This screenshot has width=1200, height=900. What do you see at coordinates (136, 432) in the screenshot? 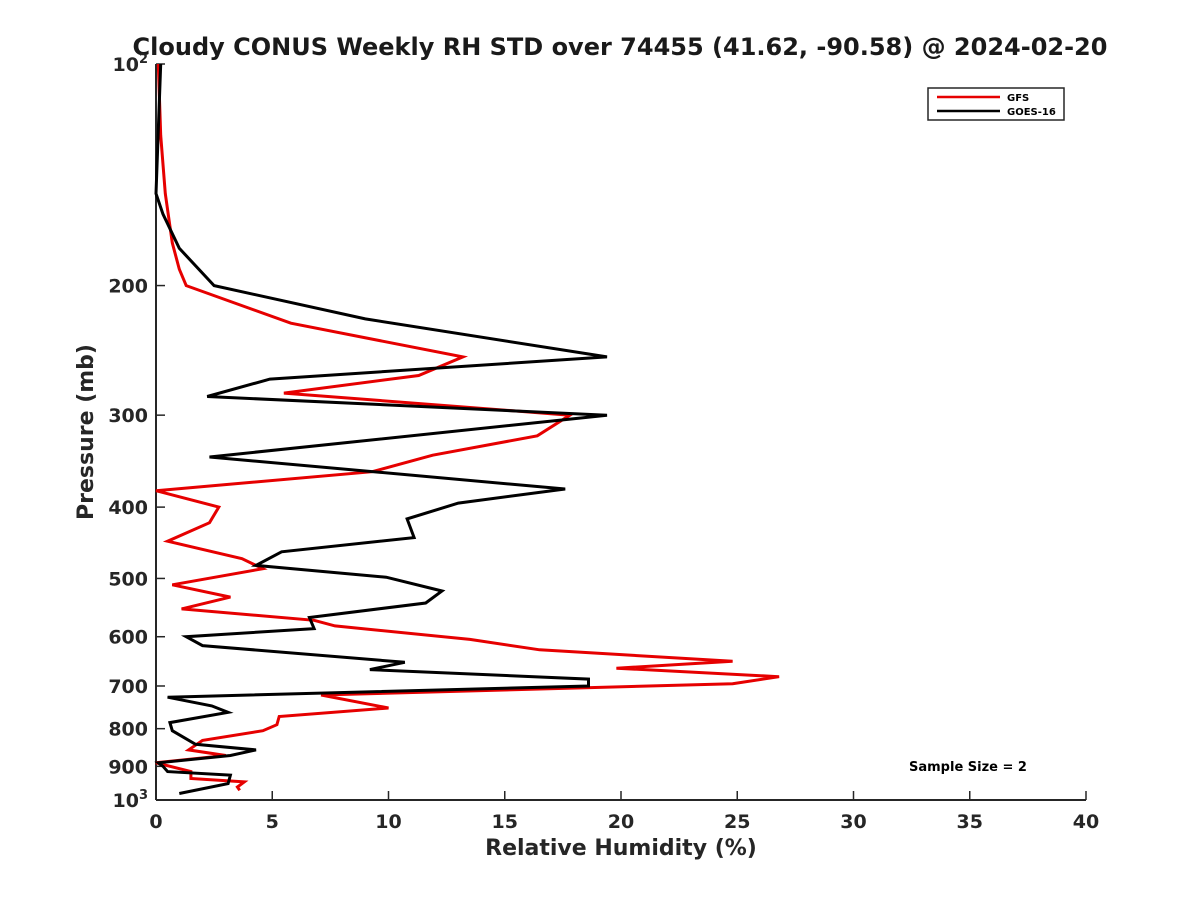
I see `y-axis-ticks: 10² 200 300 400 500 600 700 800 900 10³` at bounding box center [136, 432].